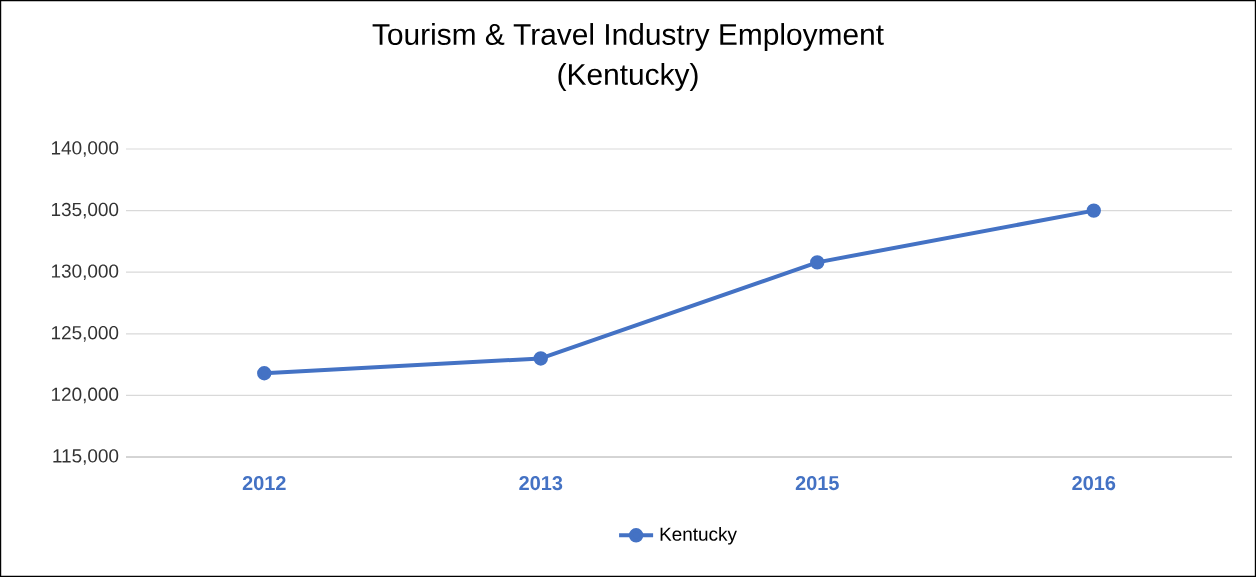  I want to click on chart-title: Tourism & Travel Industry Employment, so click(628, 37).